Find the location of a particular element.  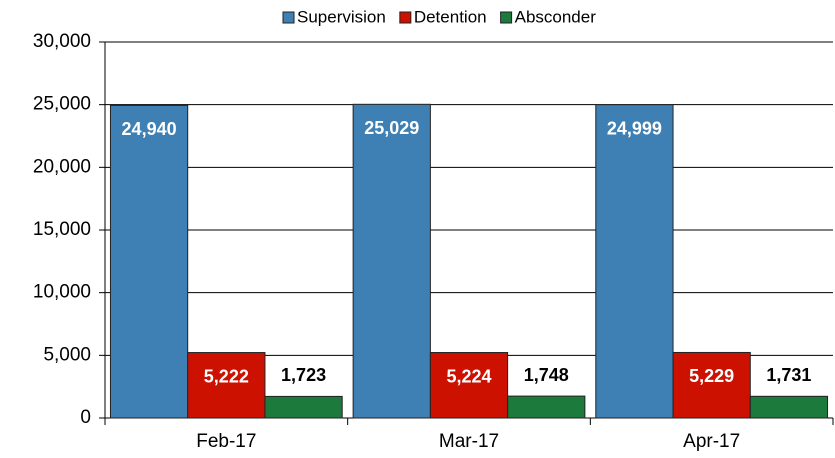

value-label: 1,723 is located at coordinates (303, 375).